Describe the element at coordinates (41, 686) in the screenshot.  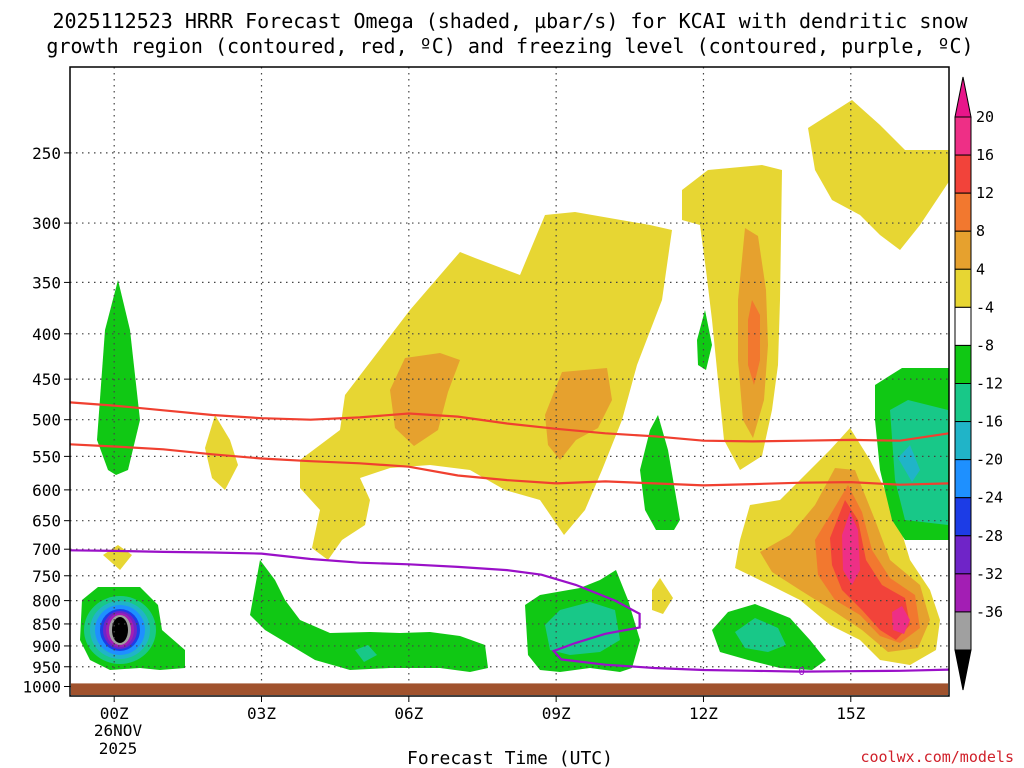
I see `y-tick-label: 1000` at that location.